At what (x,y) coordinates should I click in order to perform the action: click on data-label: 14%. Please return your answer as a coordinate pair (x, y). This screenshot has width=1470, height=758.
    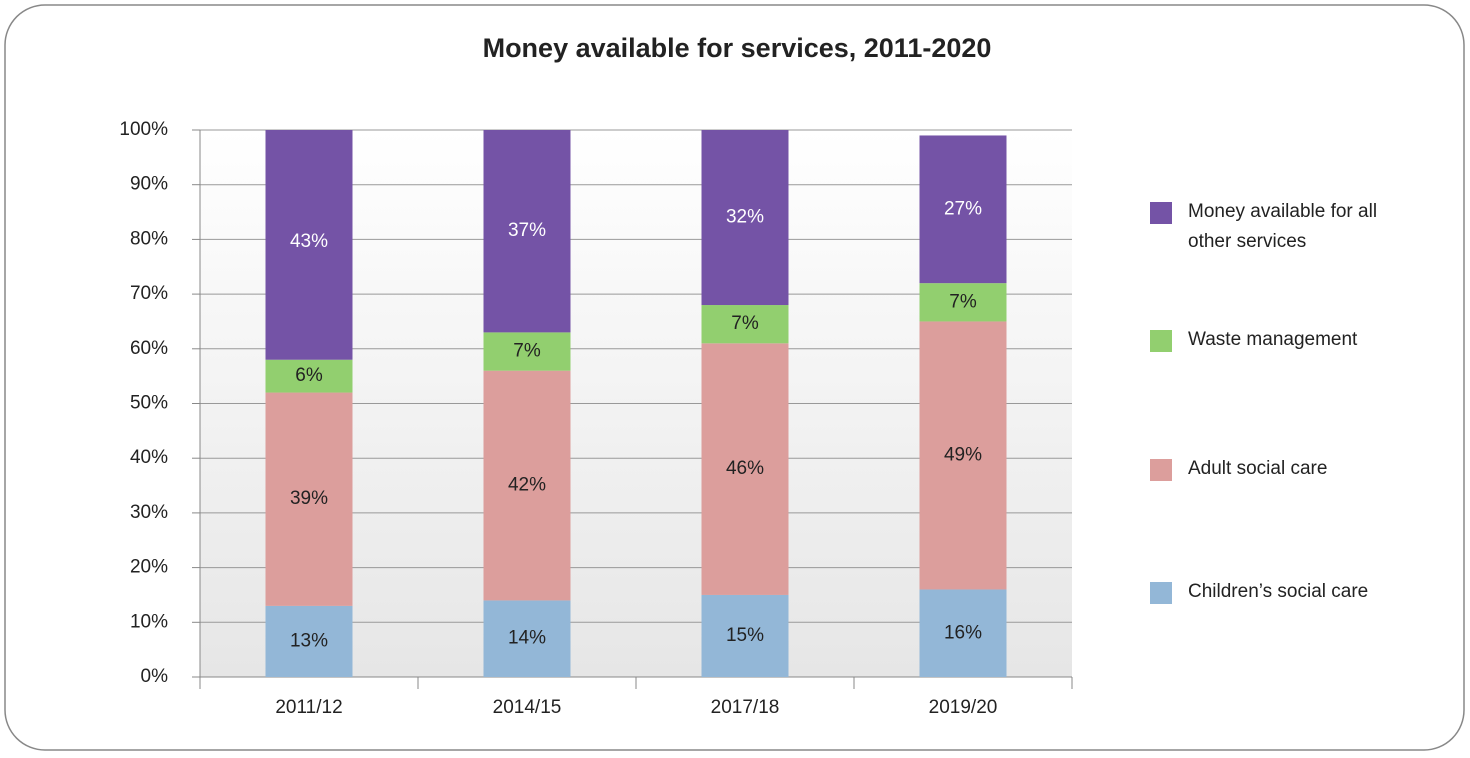
    Looking at the image, I should click on (527, 638).